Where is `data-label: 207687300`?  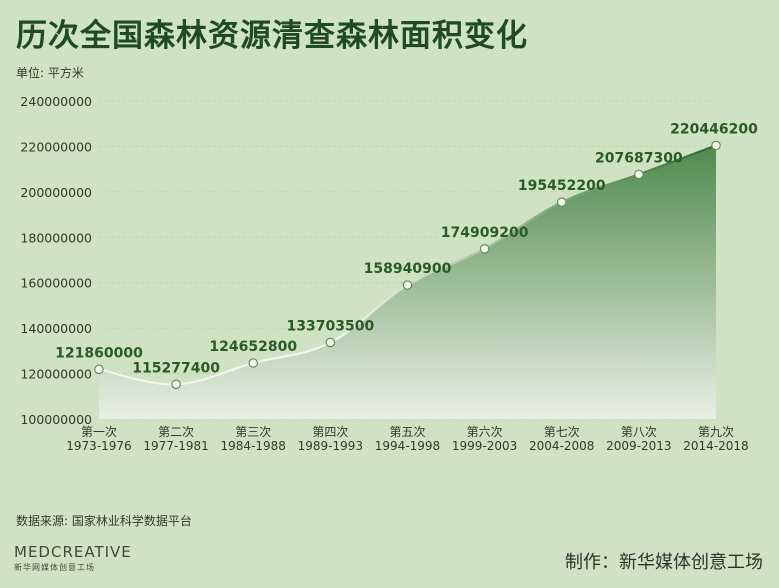 data-label: 207687300 is located at coordinates (639, 158).